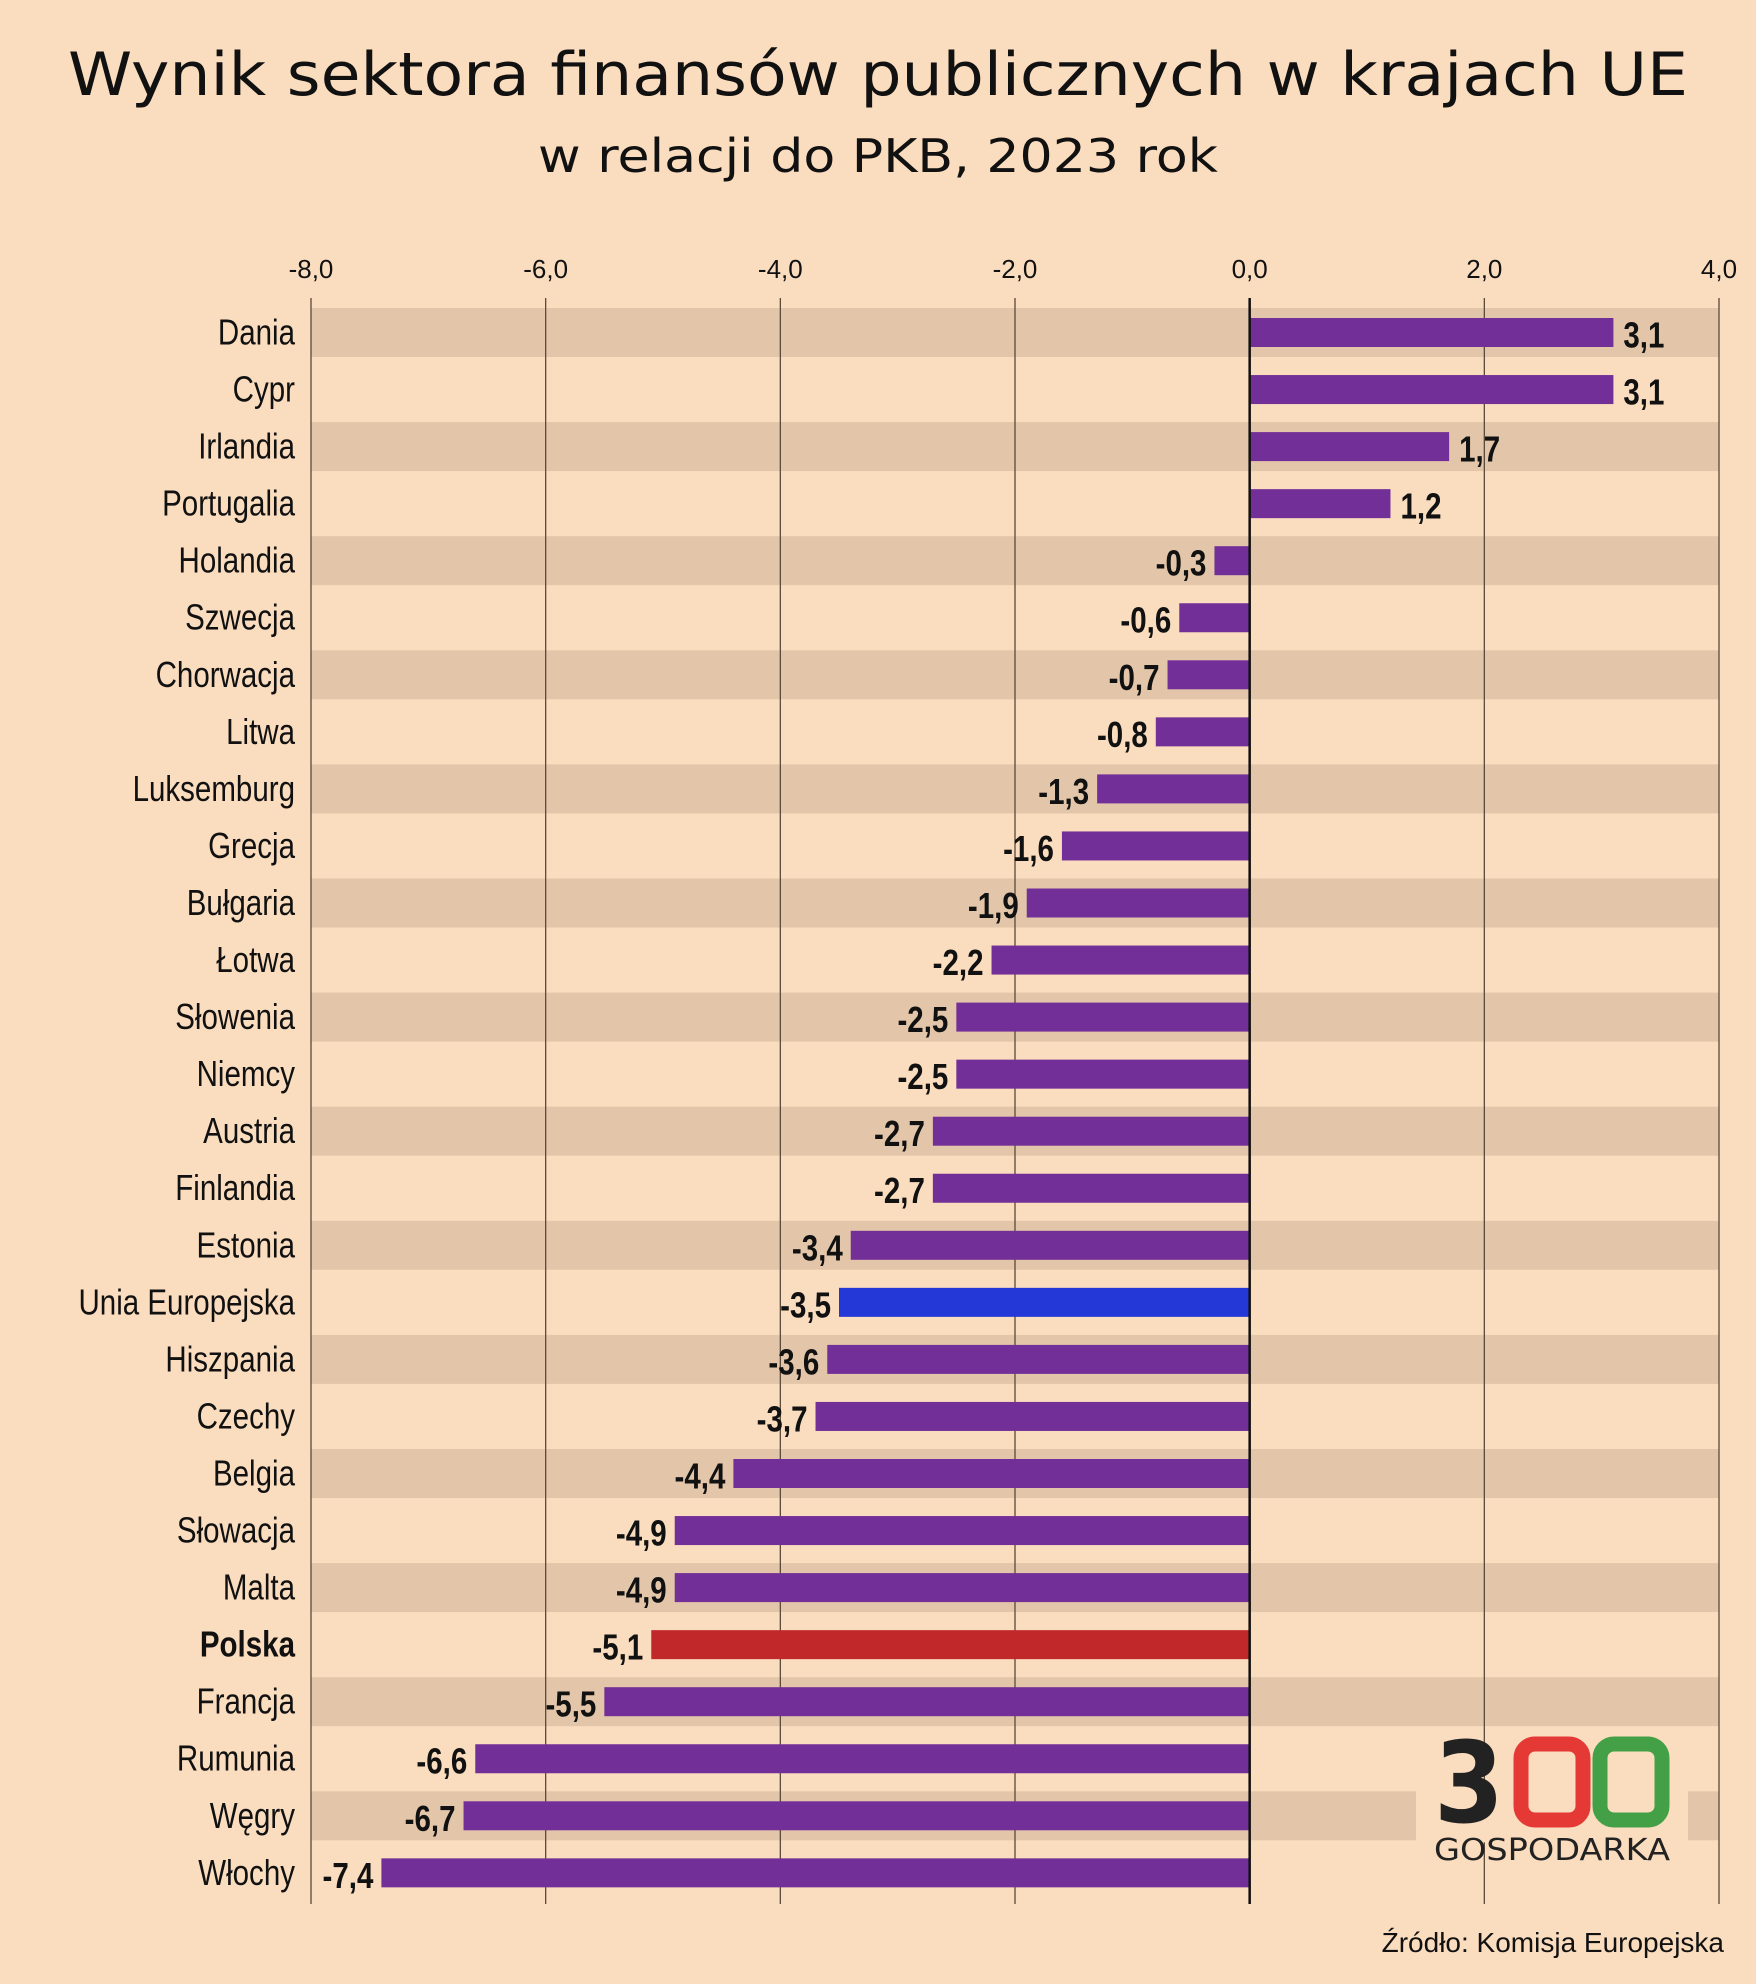 The image size is (1756, 1984). Describe the element at coordinates (226, 674) in the screenshot. I see `category-label: Chorwacja` at that location.